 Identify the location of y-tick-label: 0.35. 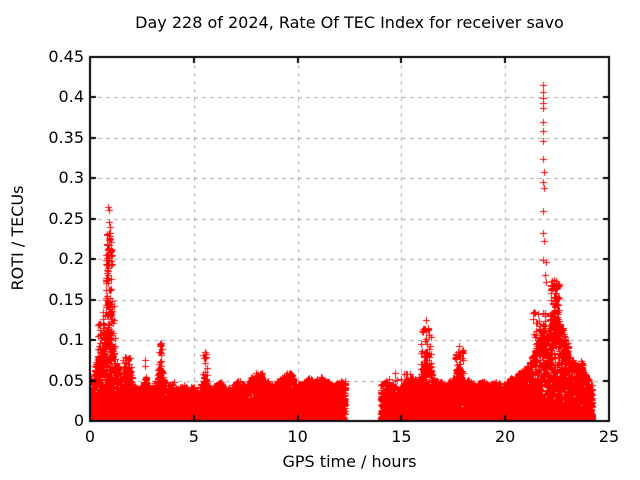
(66, 137).